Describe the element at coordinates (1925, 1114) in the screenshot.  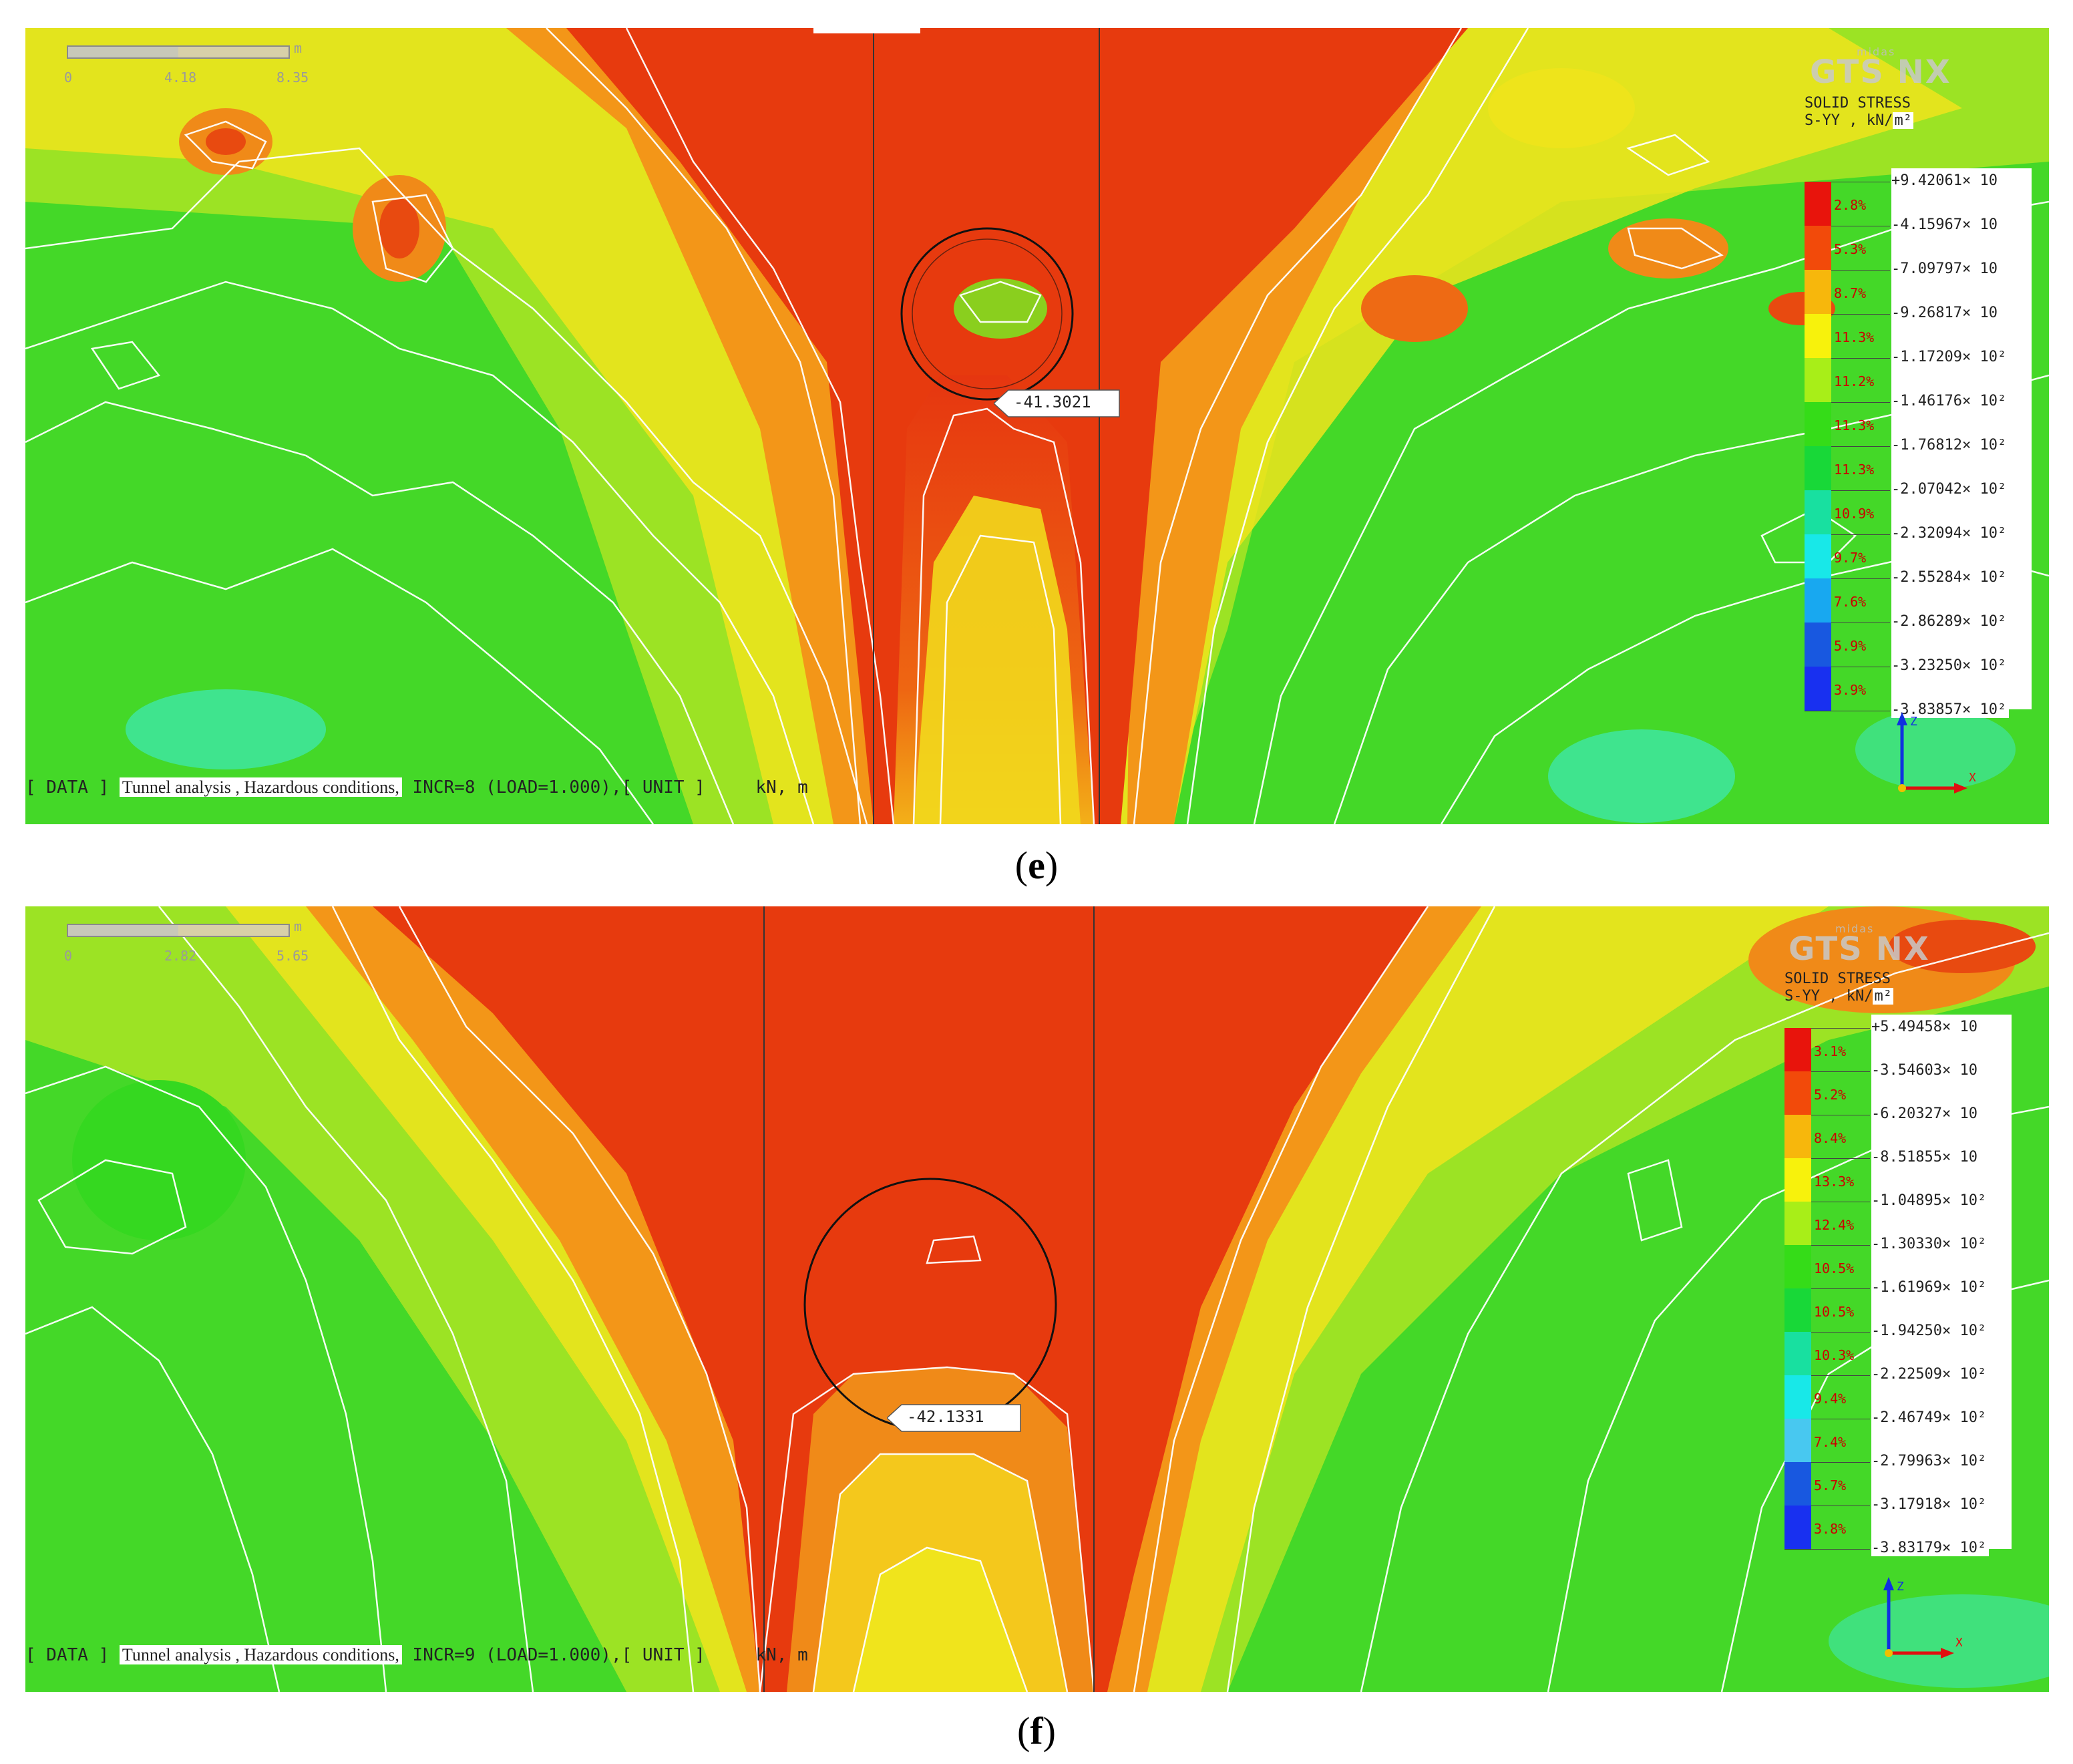
I see `legend-value: -6.20327× 10` at that location.